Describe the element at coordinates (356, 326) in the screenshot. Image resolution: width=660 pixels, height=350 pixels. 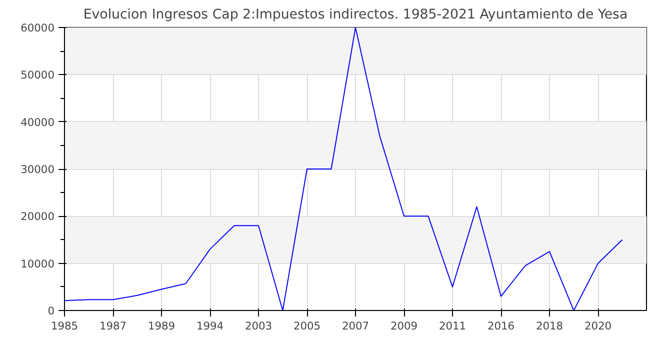
I see `x-tick-label: 2007` at that location.